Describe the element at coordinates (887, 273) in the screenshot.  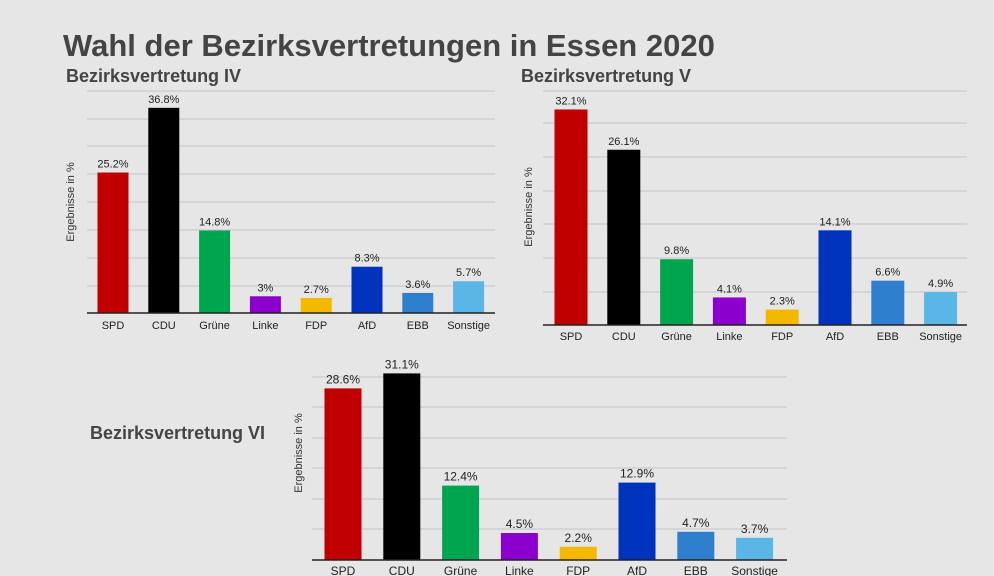
I see `data-label: 6.6%` at that location.